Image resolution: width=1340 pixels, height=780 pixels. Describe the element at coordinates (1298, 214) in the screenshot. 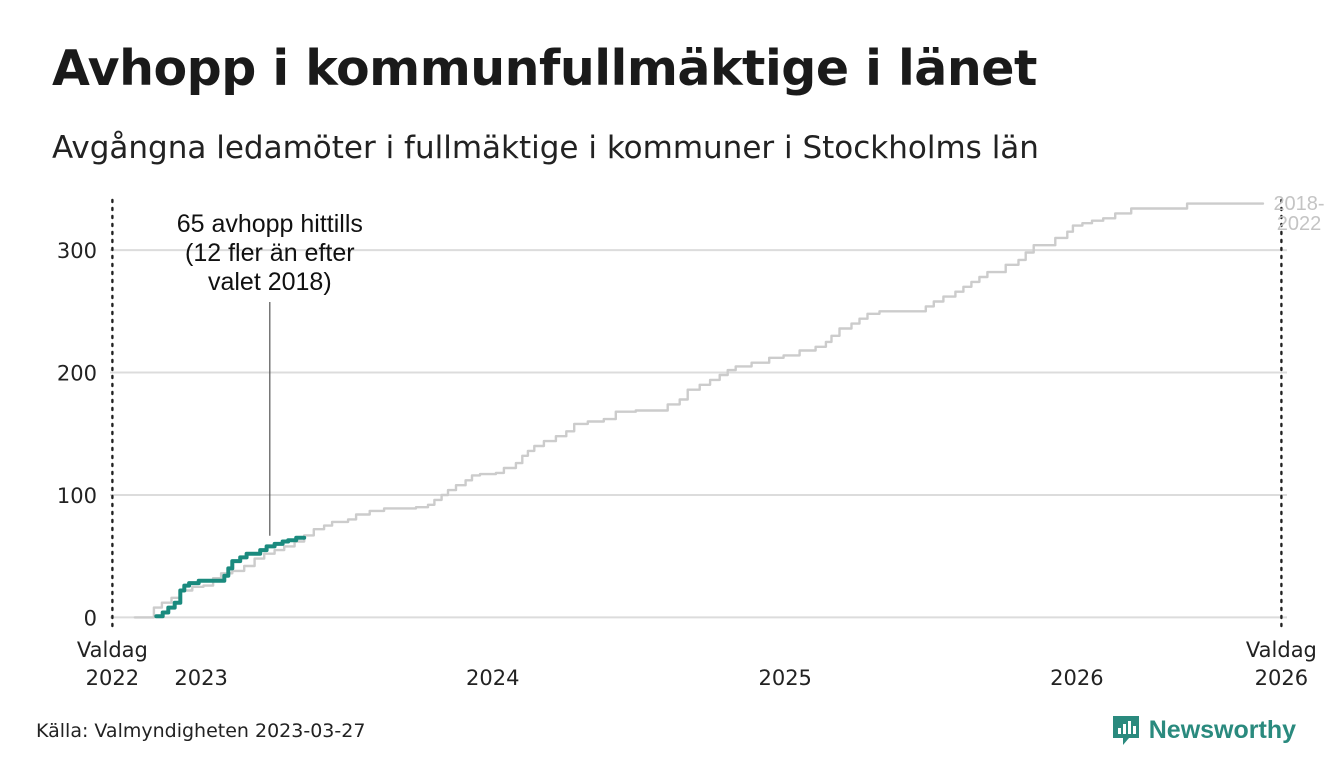

I see `series-end-label: 2018-2022` at that location.